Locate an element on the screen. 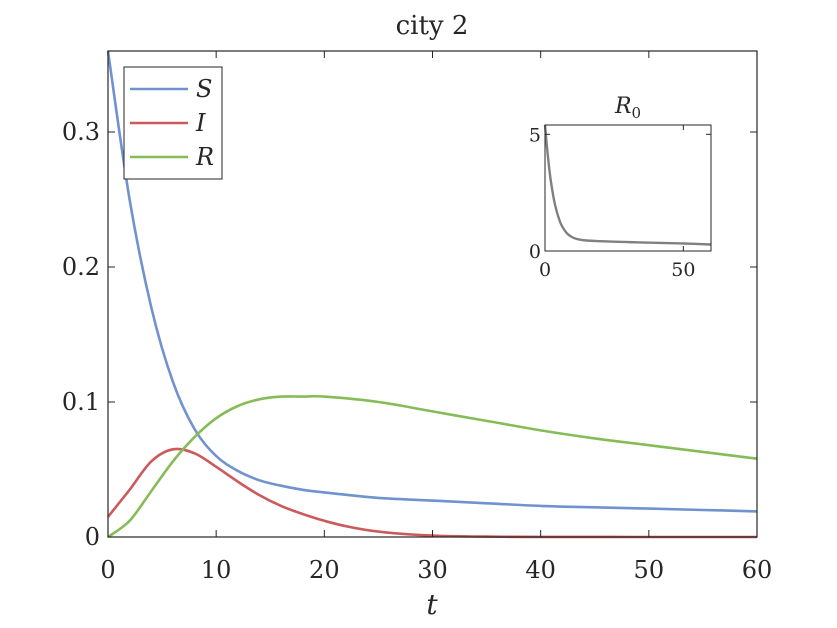 The height and width of the screenshot is (628, 837). chart-title: city 2 is located at coordinates (432, 26).